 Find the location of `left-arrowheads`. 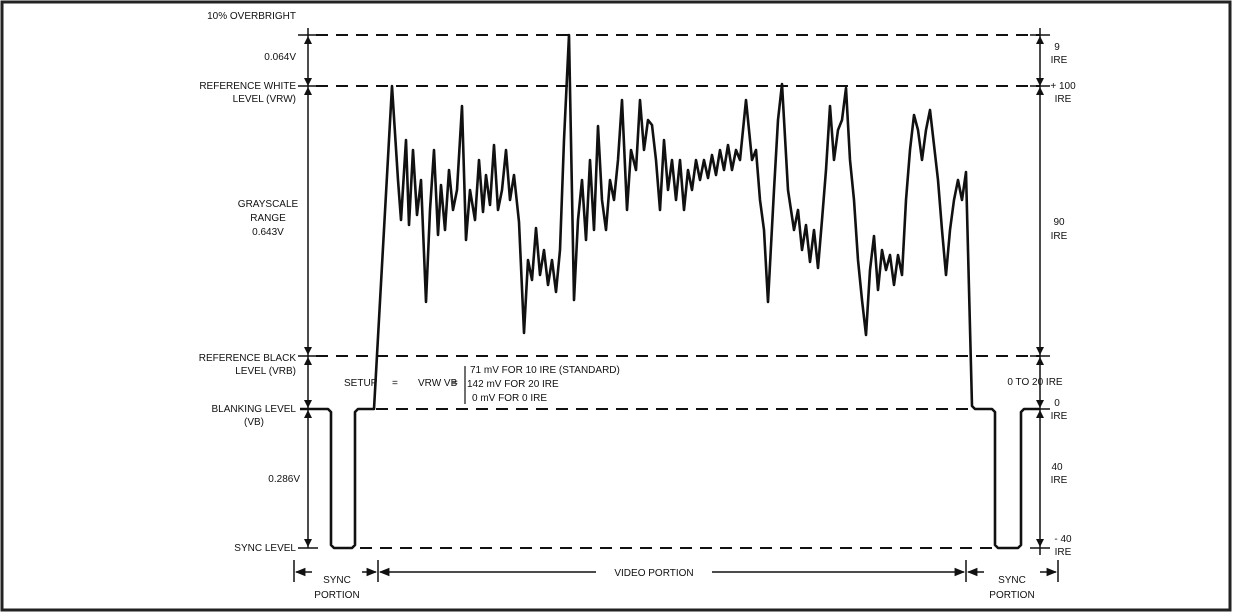

left-arrowheads is located at coordinates (308, 291).